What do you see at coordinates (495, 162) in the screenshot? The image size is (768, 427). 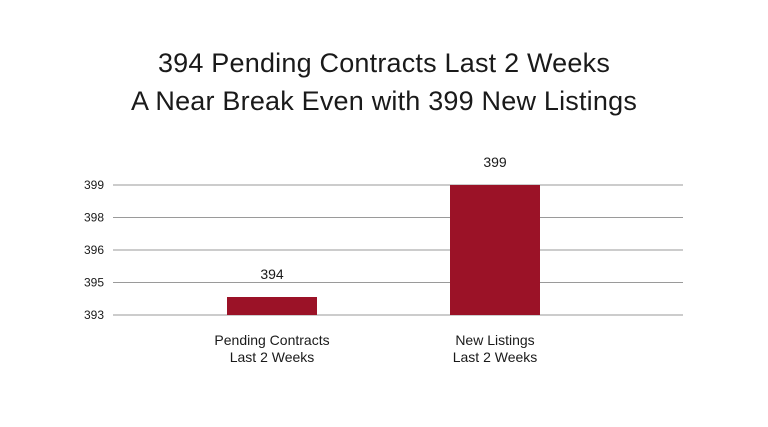 I see `data-label: 399` at bounding box center [495, 162].